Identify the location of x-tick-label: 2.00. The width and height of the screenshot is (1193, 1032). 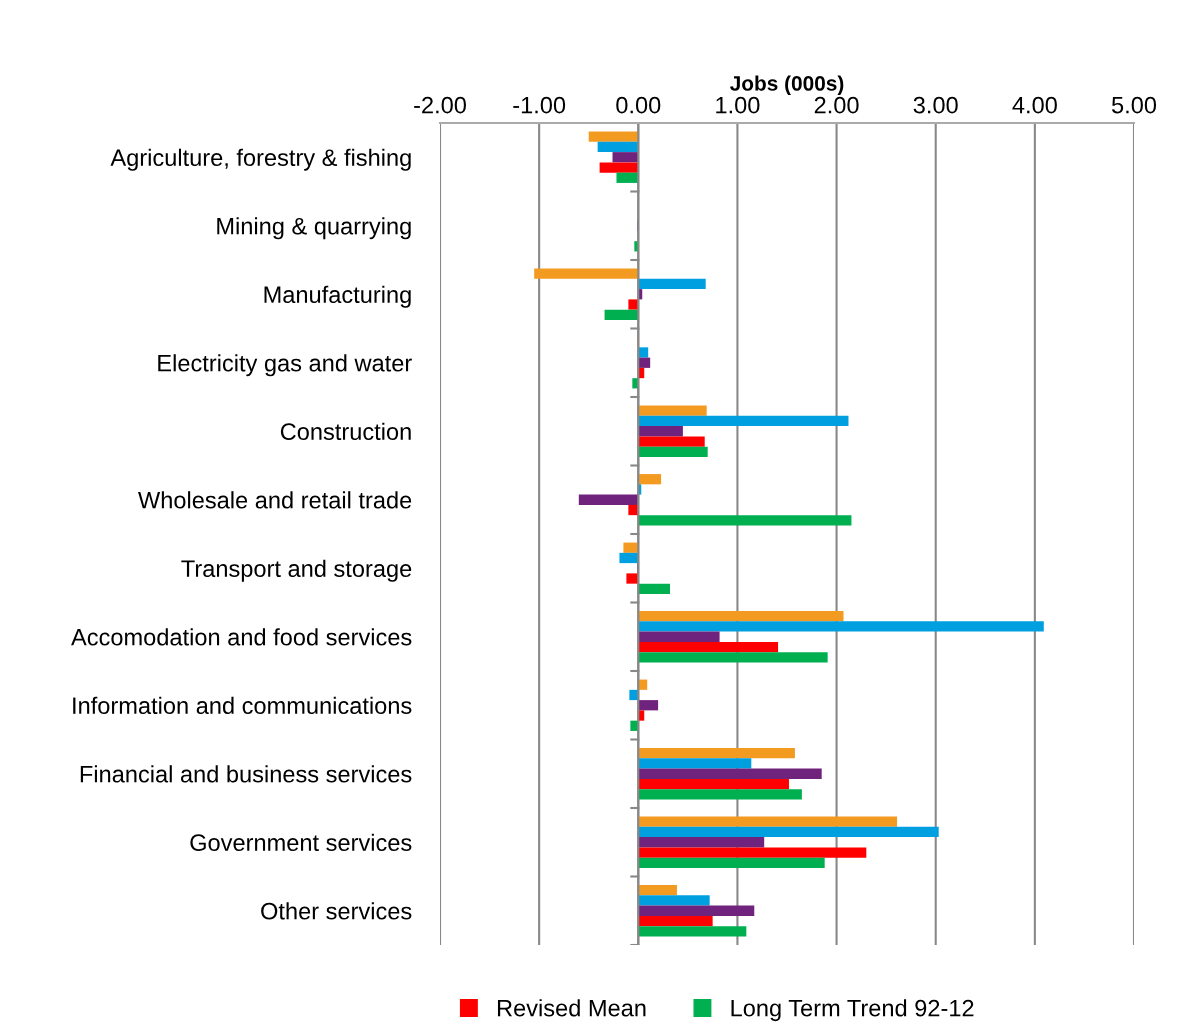
(836, 105).